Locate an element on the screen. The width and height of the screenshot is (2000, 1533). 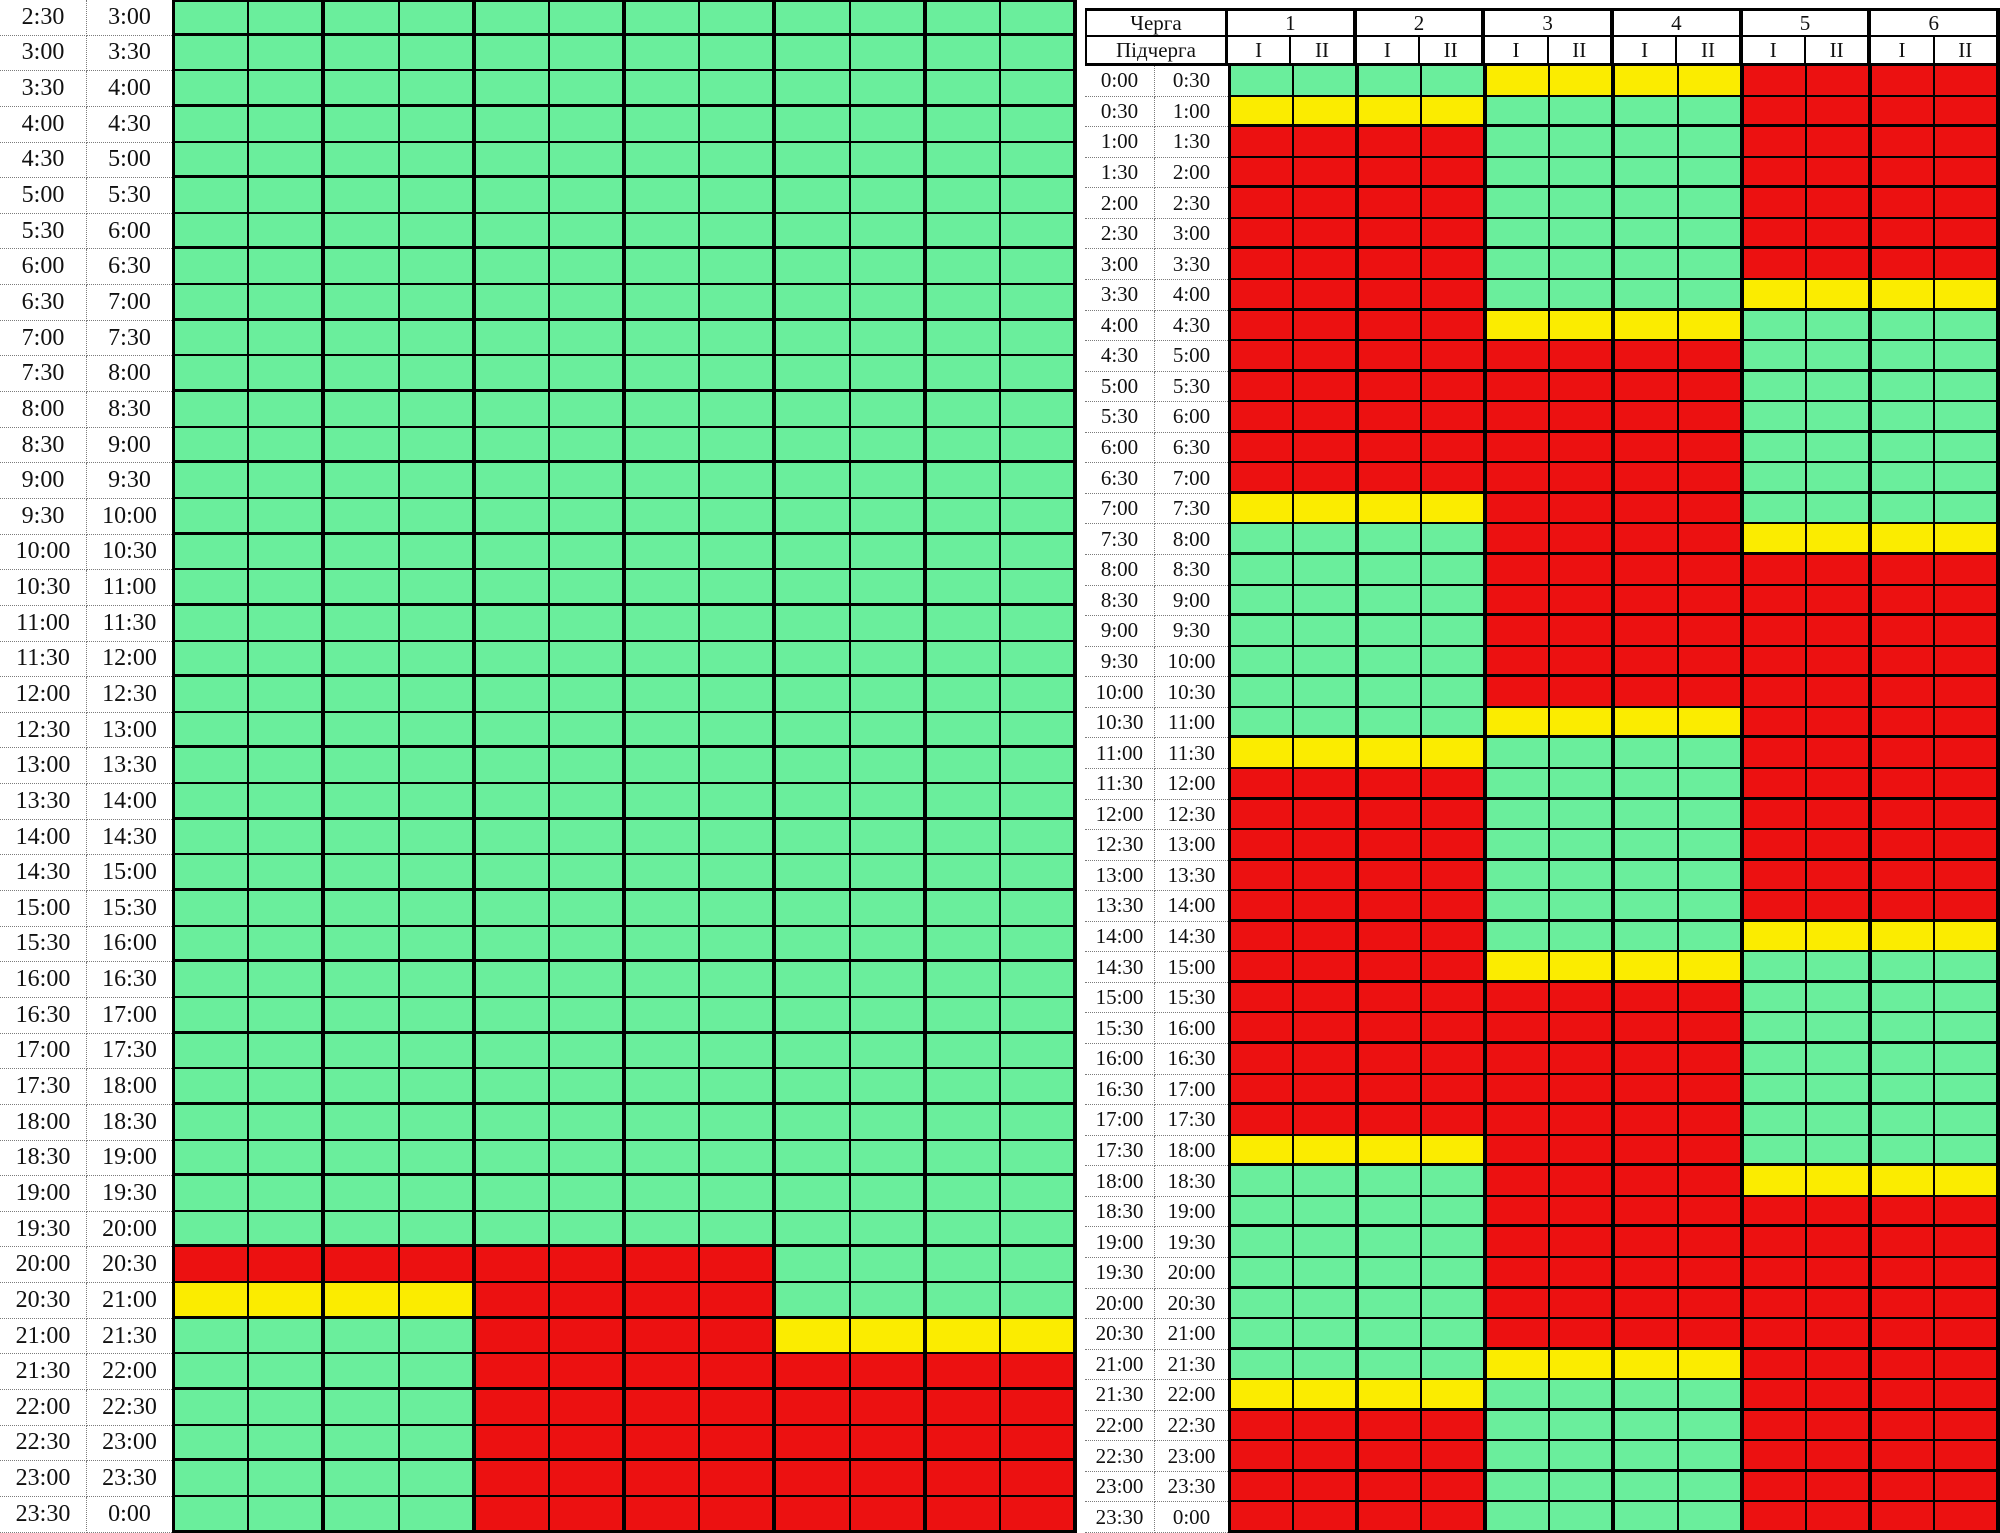
time-end-label: 20:00 is located at coordinates (1191, 1273).